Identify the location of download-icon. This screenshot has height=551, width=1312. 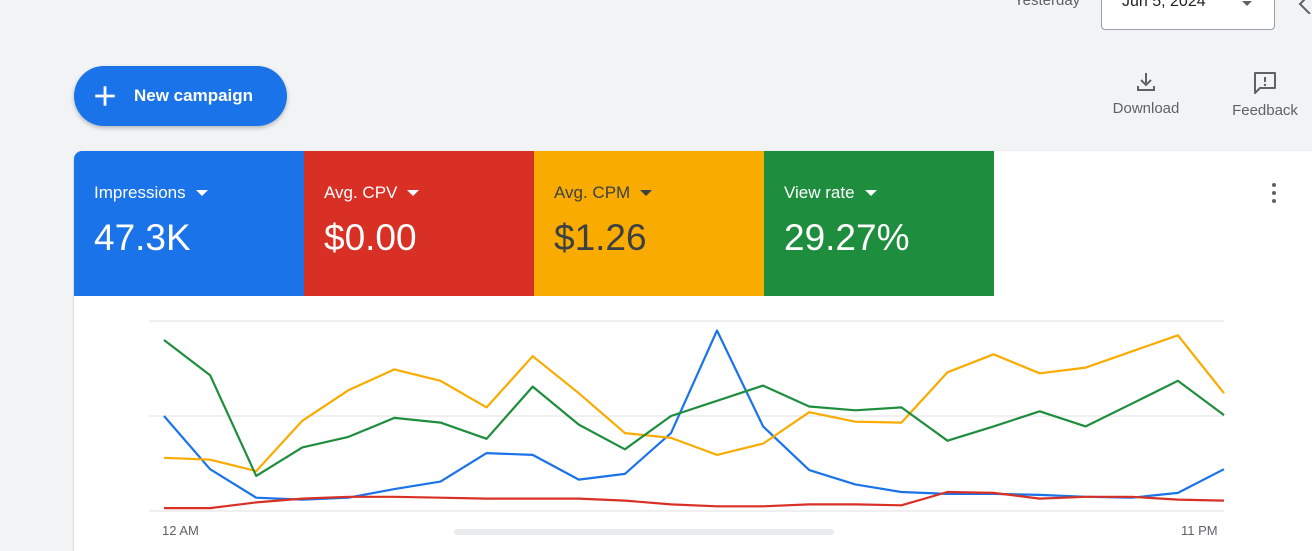
(1146, 82).